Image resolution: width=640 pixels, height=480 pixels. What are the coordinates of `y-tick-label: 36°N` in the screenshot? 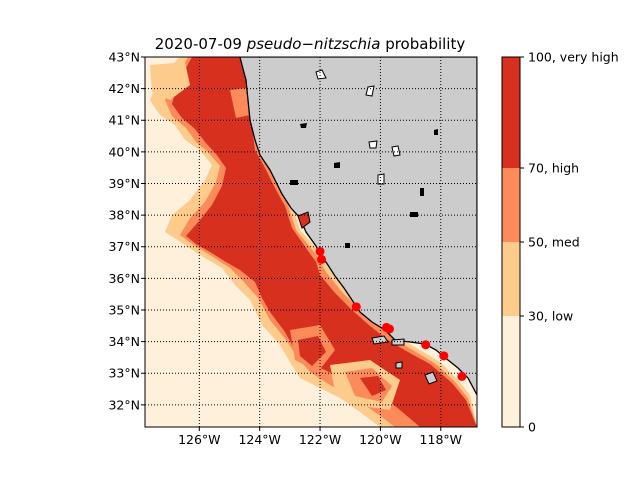 It's located at (124, 278).